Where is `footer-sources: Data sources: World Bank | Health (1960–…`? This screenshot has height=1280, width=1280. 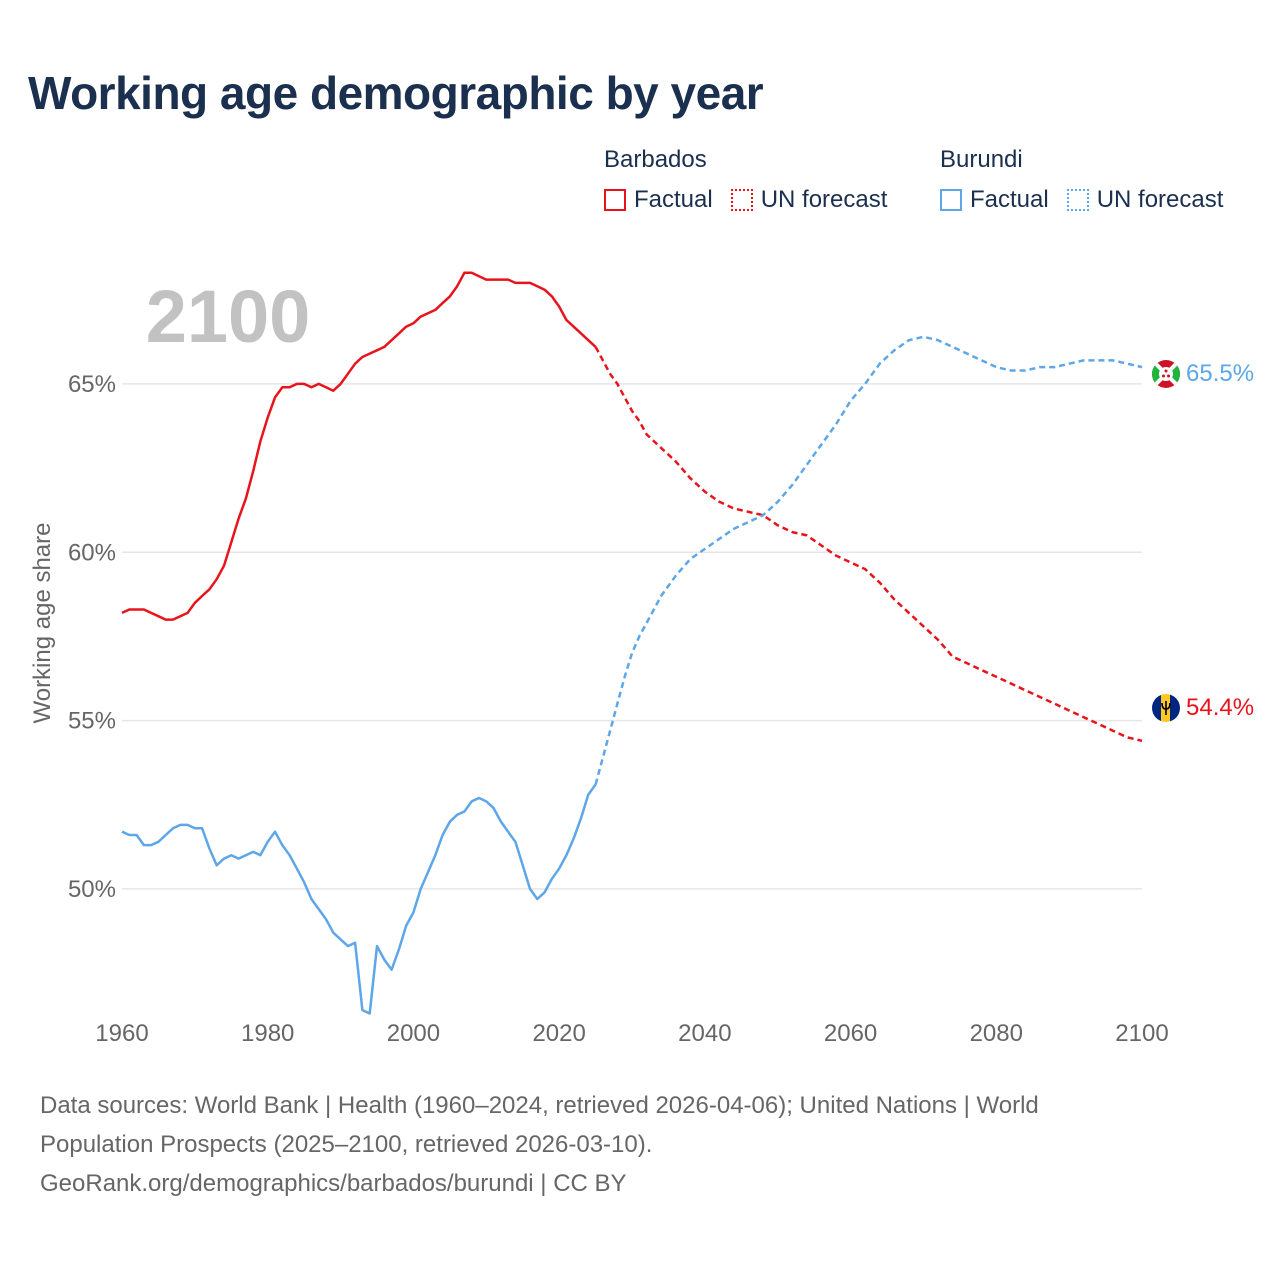
footer-sources: Data sources: World Bank | Health (1960–… is located at coordinates (640, 1144).